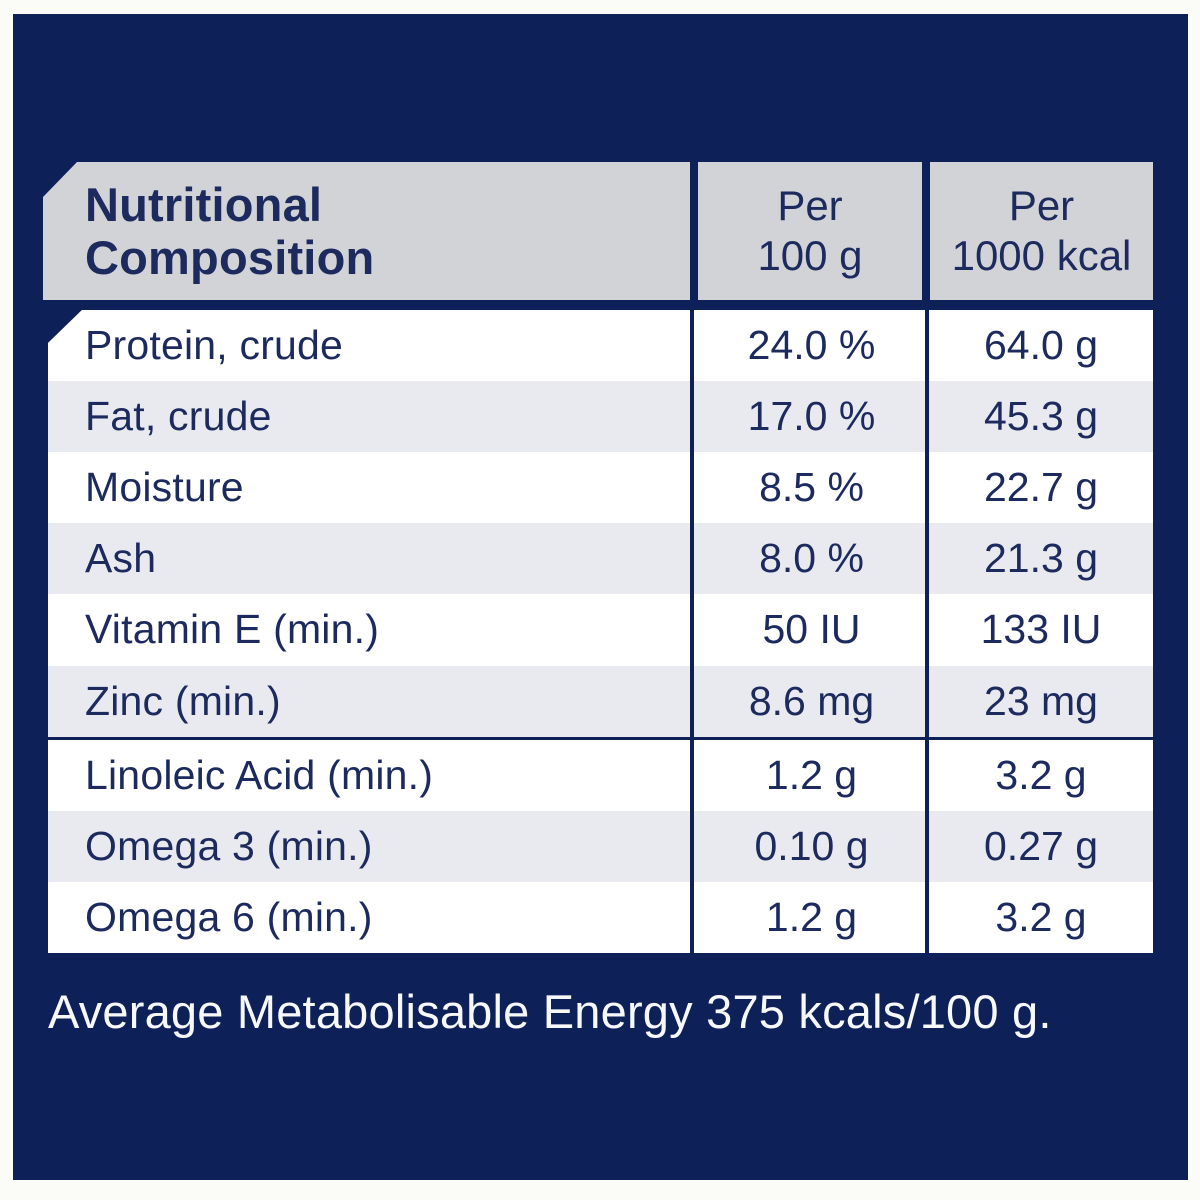 The image size is (1200, 1200). What do you see at coordinates (1041, 205) in the screenshot?
I see `col3-header-line1: Per` at bounding box center [1041, 205].